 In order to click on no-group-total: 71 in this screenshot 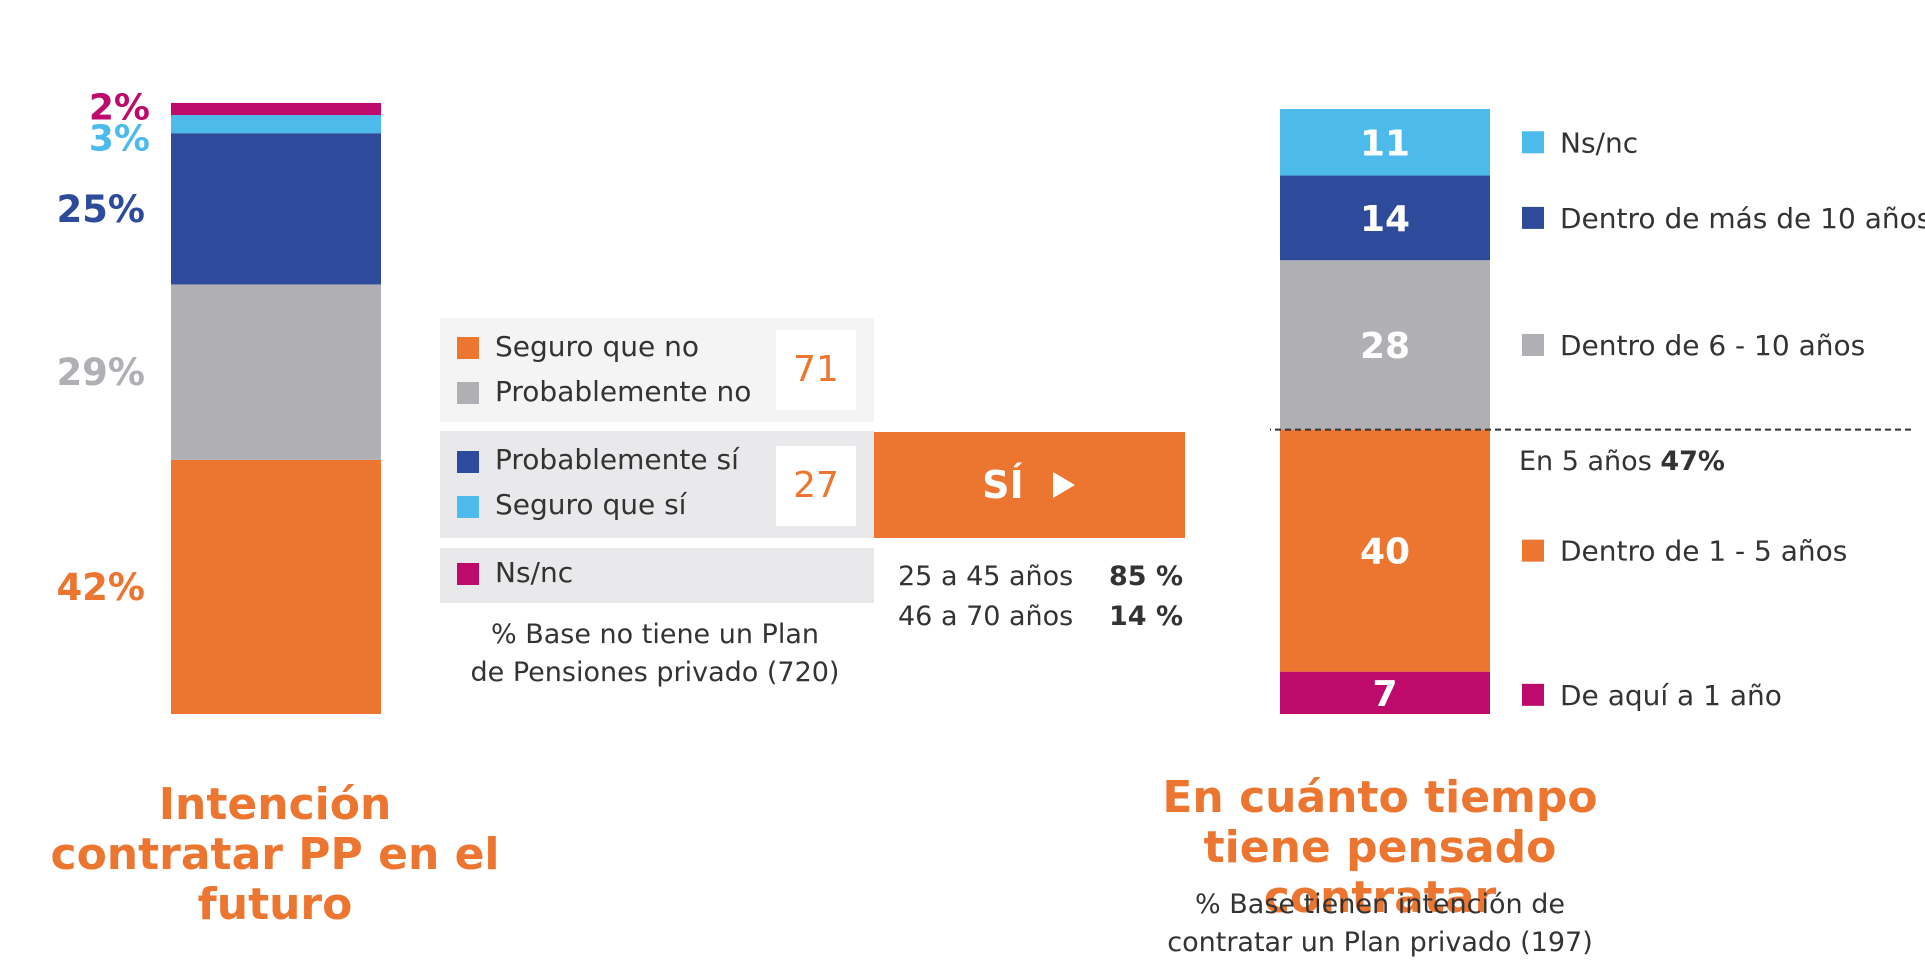, I will do `click(816, 370)`.